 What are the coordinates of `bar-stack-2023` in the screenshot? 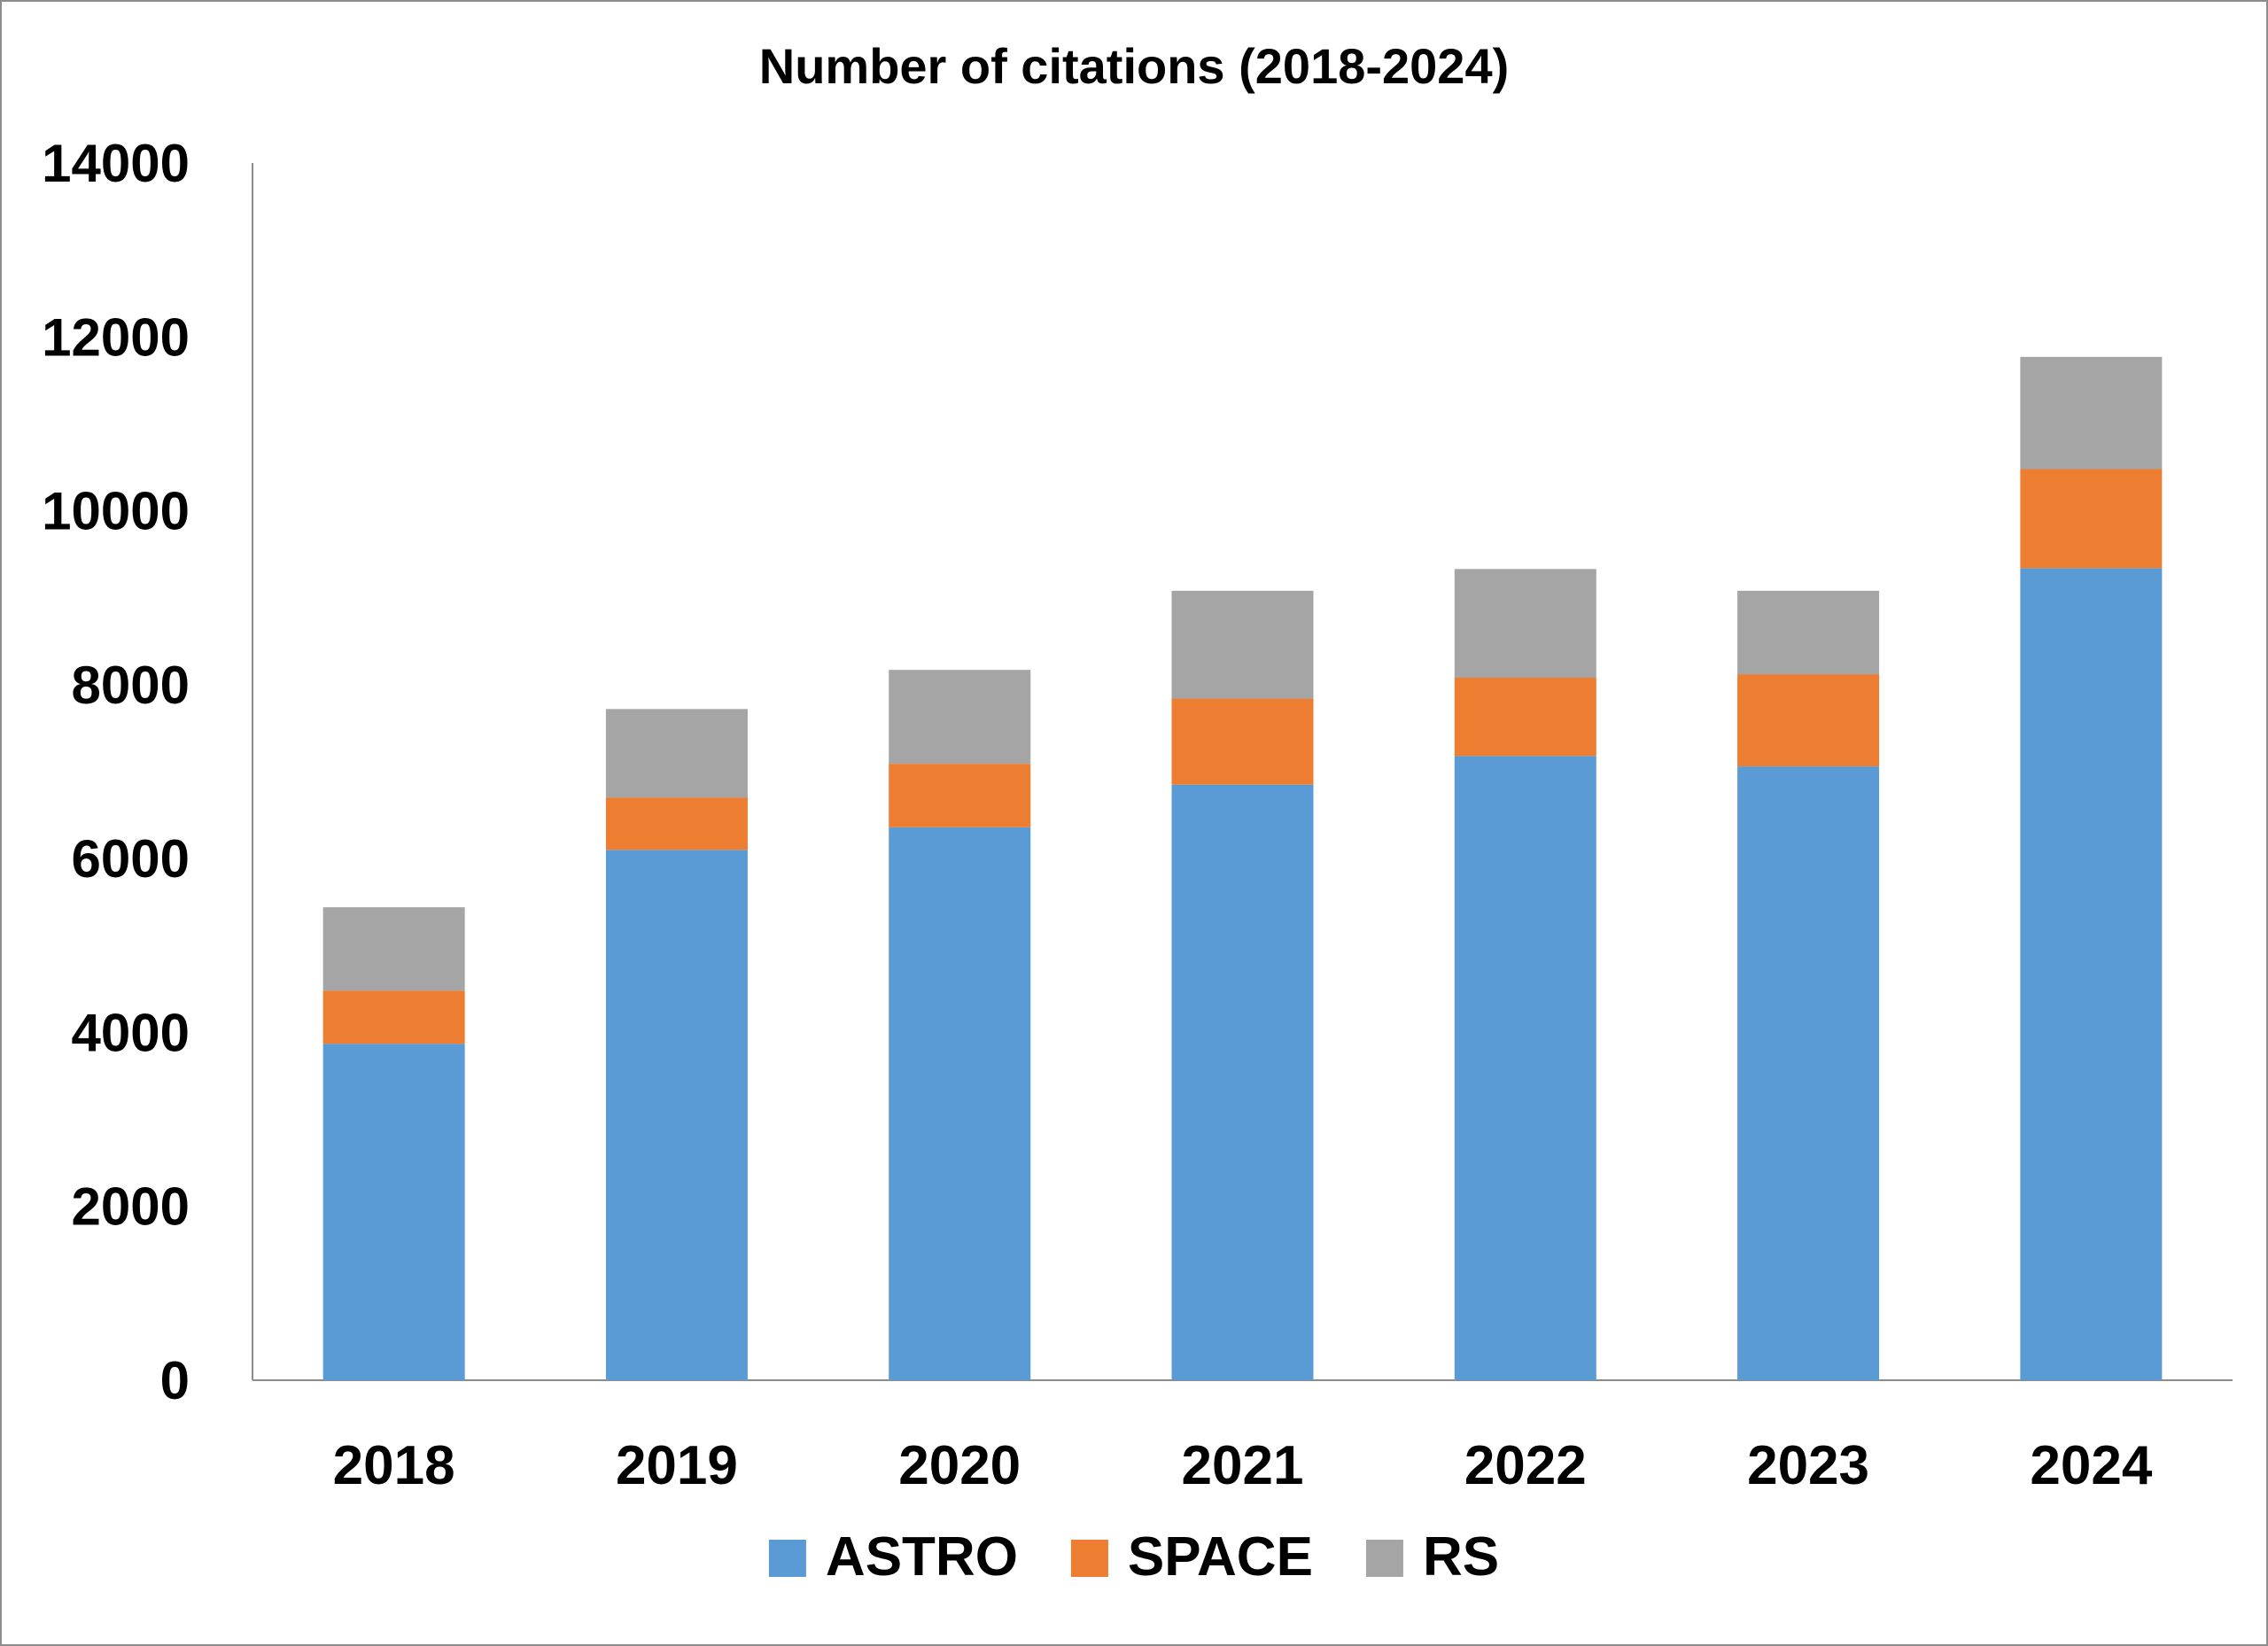 It's located at (1808, 985).